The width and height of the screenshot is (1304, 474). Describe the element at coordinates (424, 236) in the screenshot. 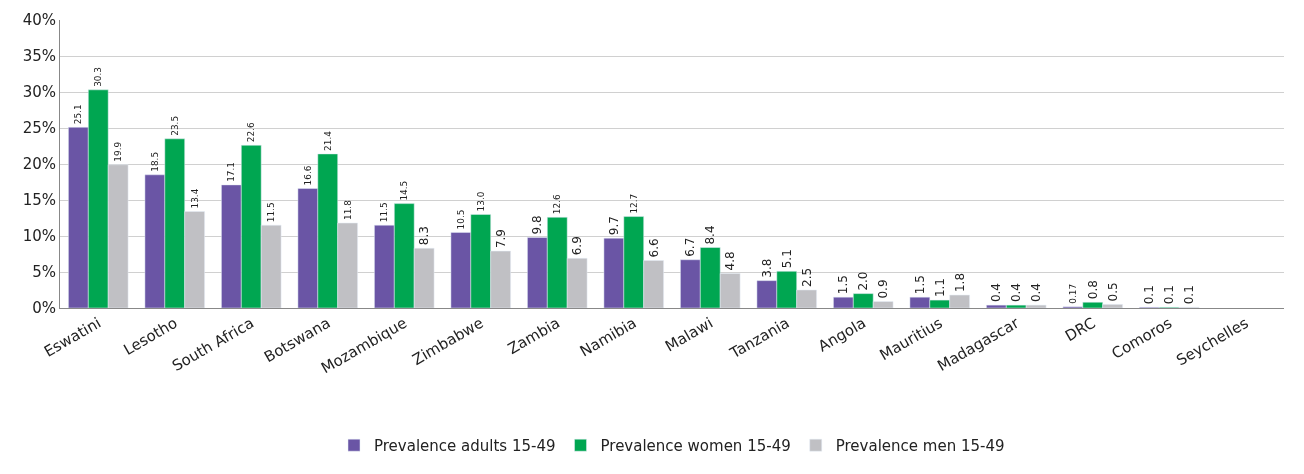

I see `data-label: 8.3` at that location.